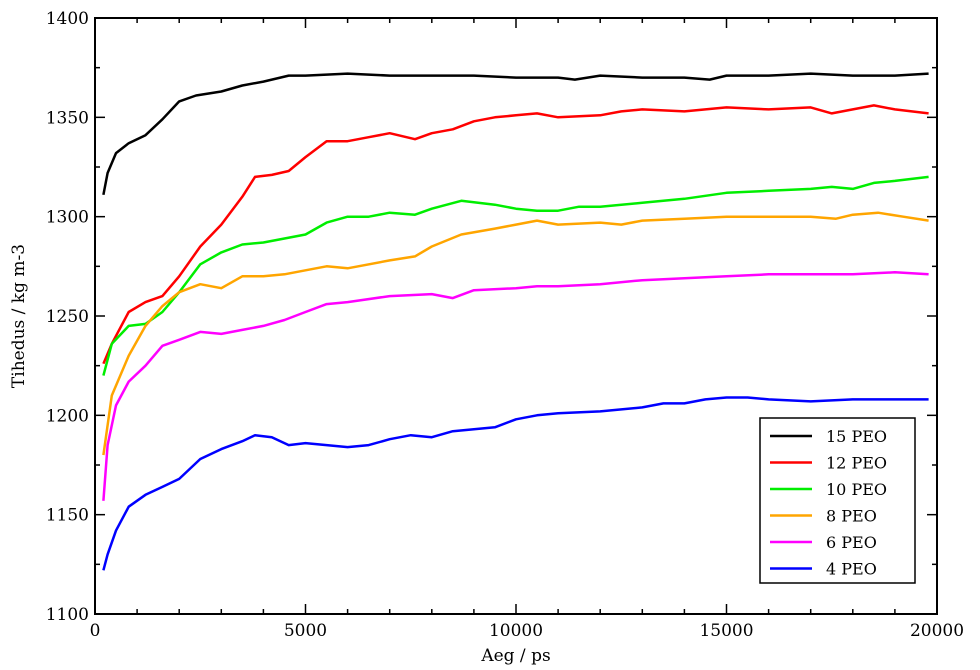 The height and width of the screenshot is (670, 980). Describe the element at coordinates (851, 569) in the screenshot. I see `legend-label: 4 PEO` at that location.